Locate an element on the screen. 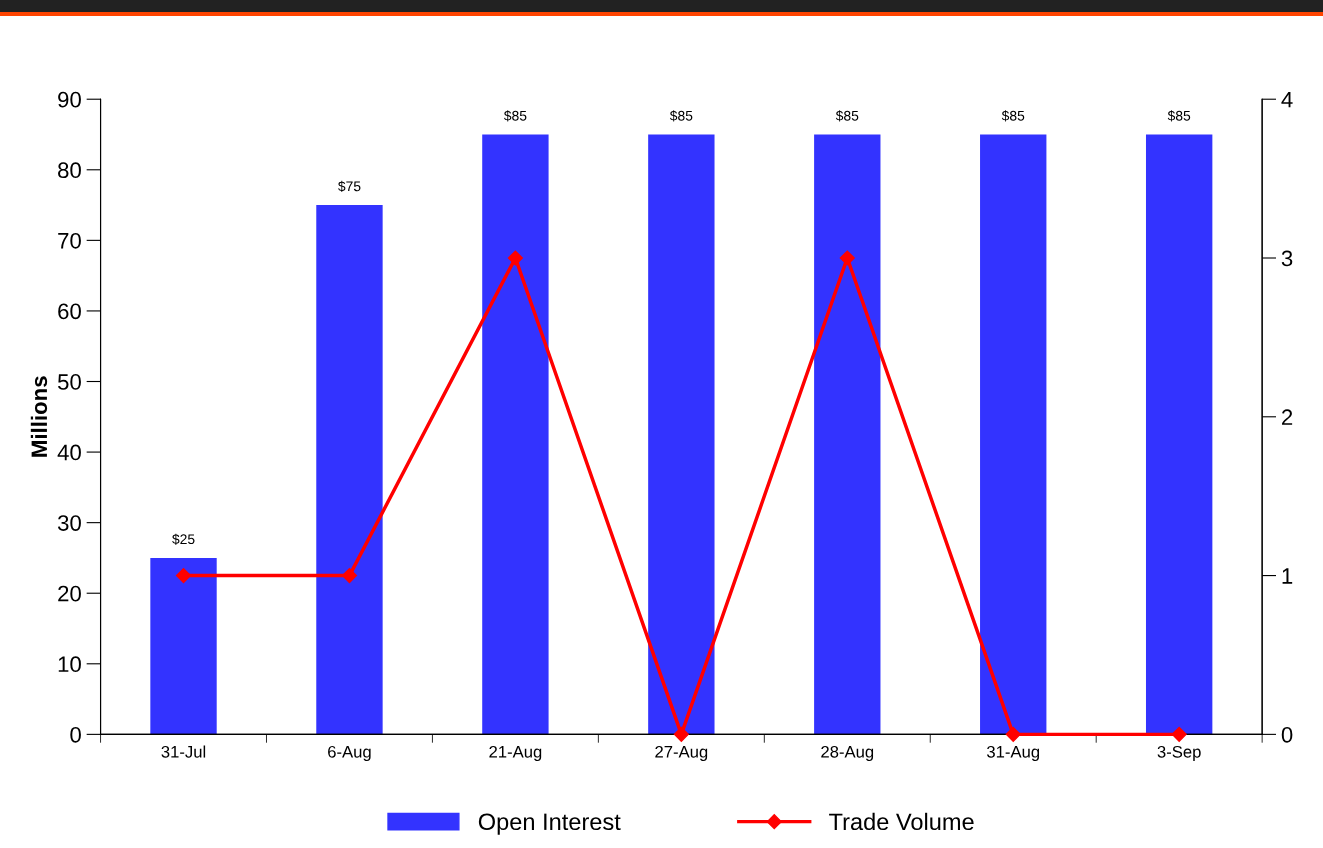  x-tick-label: 21-Aug is located at coordinates (515, 753).